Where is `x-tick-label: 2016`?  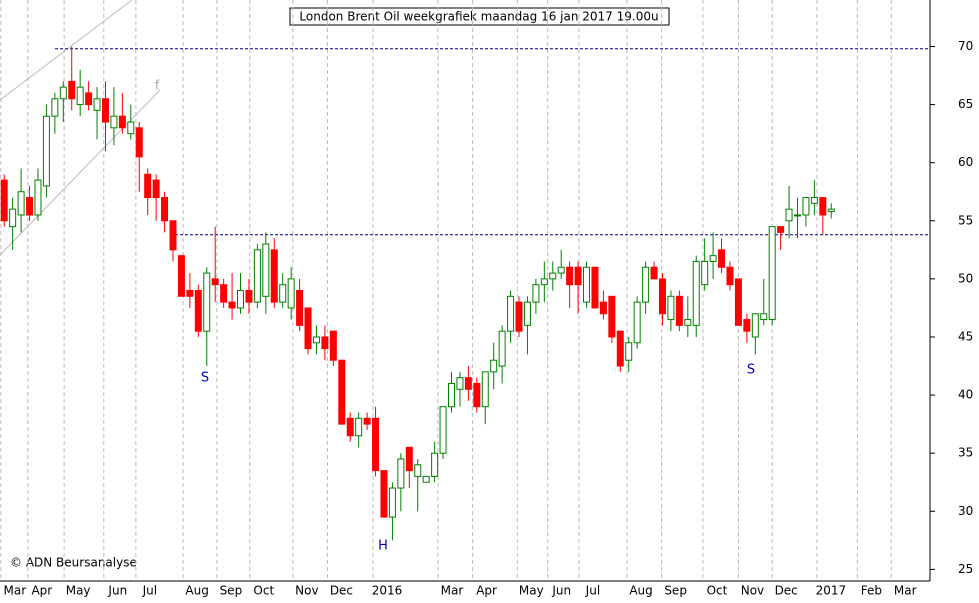
x-tick-label: 2016 is located at coordinates (387, 591).